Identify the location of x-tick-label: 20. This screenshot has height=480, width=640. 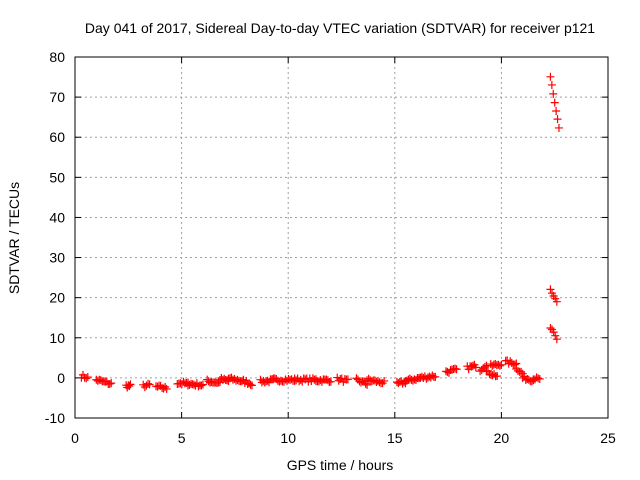
(502, 438).